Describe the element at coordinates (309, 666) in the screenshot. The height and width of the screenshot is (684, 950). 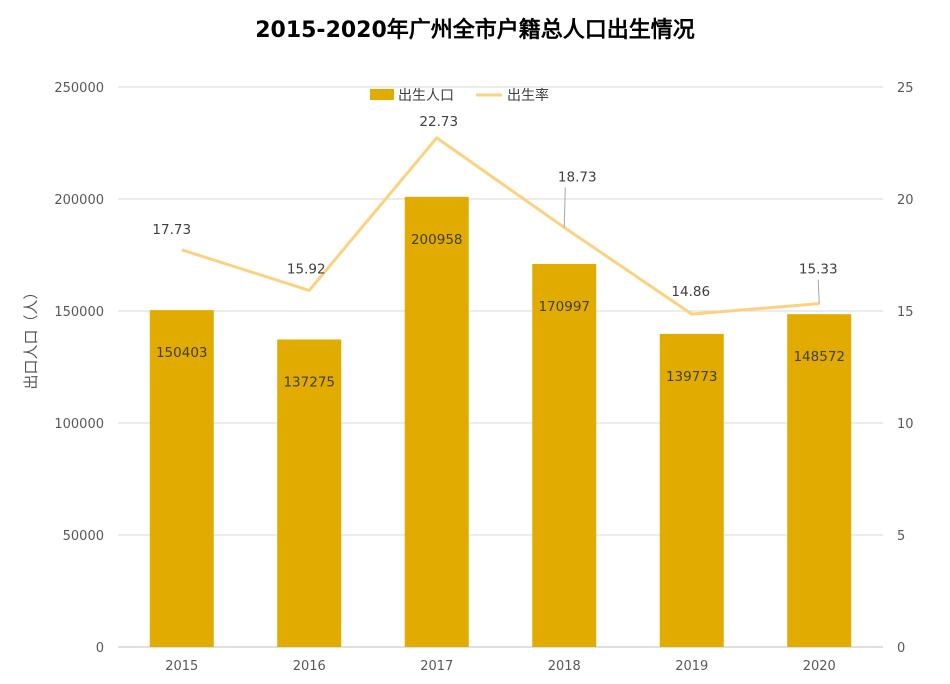
I see `x-tick-label: 2016` at that location.